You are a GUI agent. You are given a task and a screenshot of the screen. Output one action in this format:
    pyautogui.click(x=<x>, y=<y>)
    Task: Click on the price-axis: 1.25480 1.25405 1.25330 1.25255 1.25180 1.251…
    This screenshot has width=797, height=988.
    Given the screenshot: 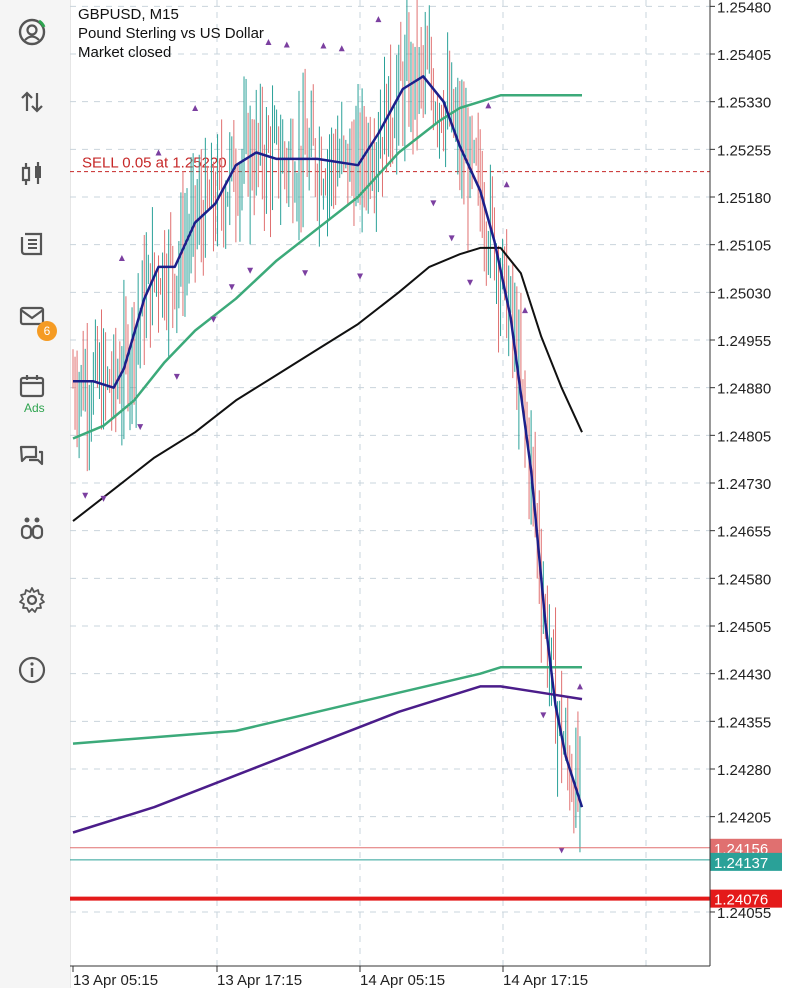 What is the action you would take?
    pyautogui.click(x=740, y=461)
    